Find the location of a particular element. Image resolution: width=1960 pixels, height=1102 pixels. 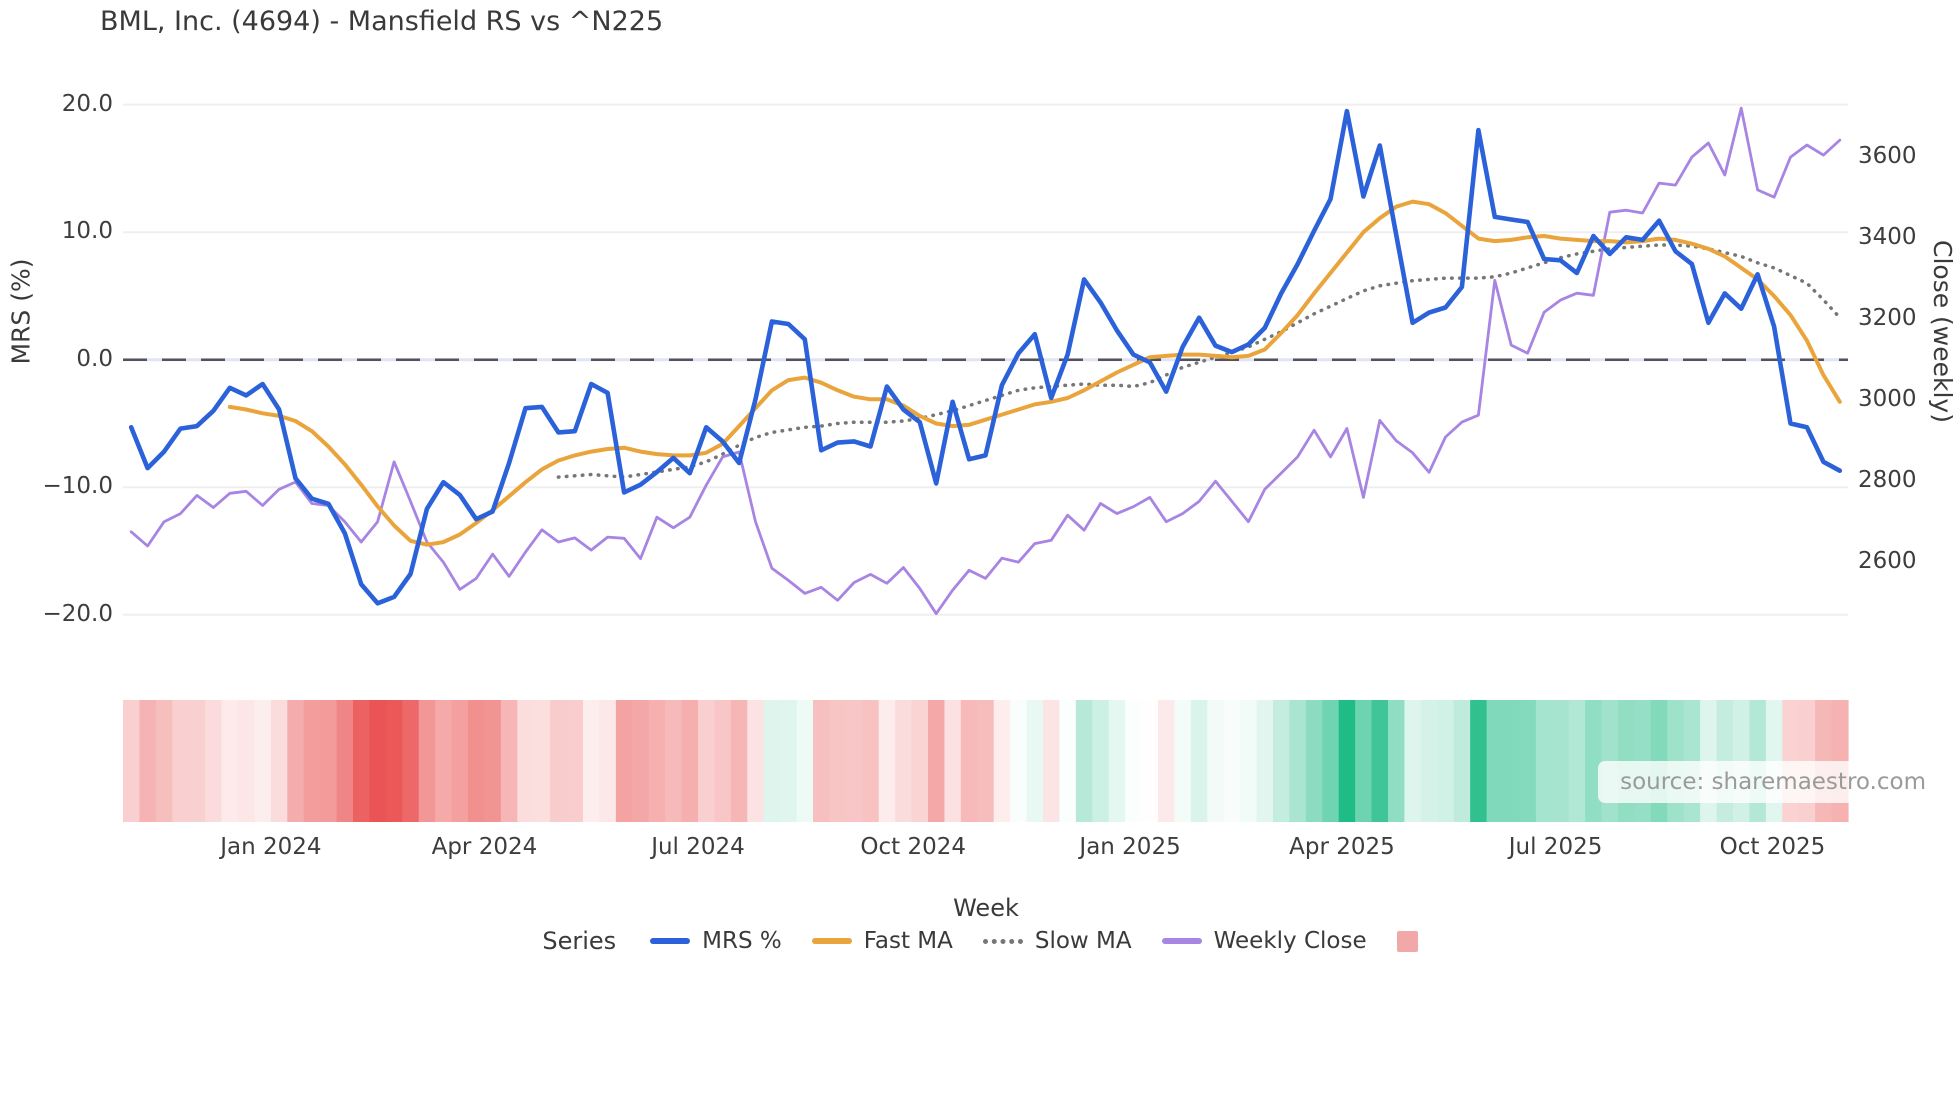

legend-item-weekly-close: Weekly Close is located at coordinates (1264, 941).